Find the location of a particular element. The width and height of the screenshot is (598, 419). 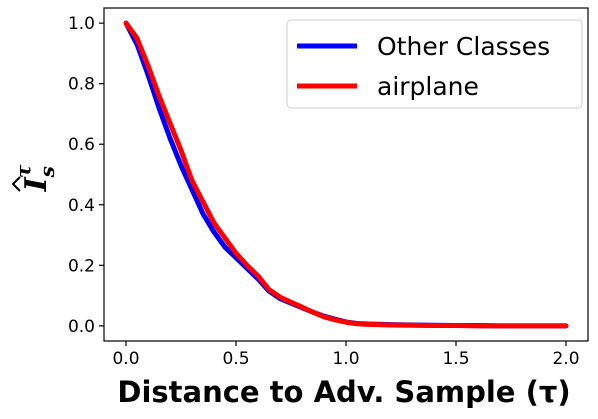

y-axis-label-main: Isτ is located at coordinates (35, 178).